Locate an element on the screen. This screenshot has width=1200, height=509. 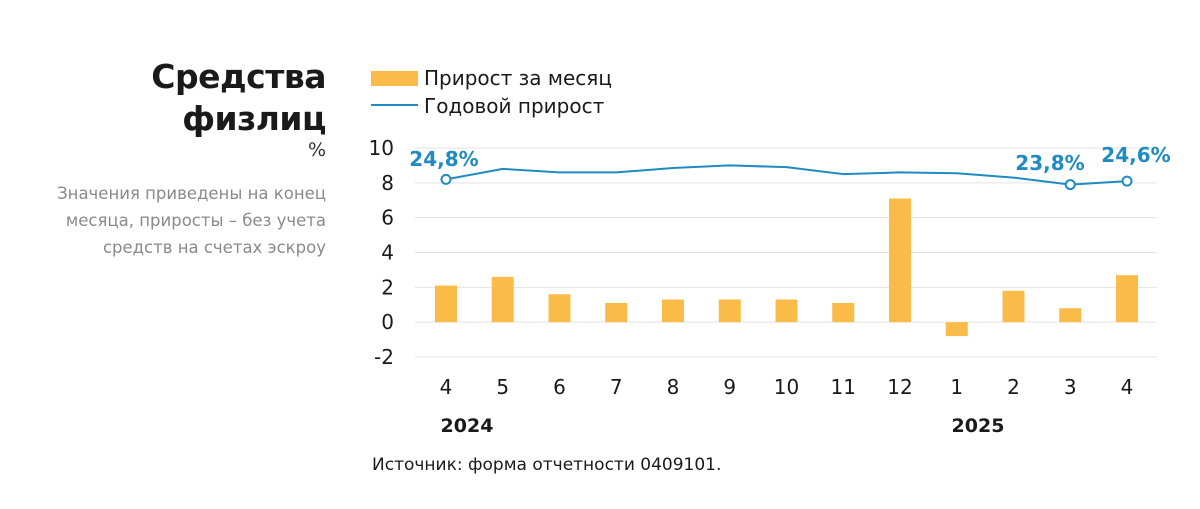
year-label: 2025 is located at coordinates (978, 426).